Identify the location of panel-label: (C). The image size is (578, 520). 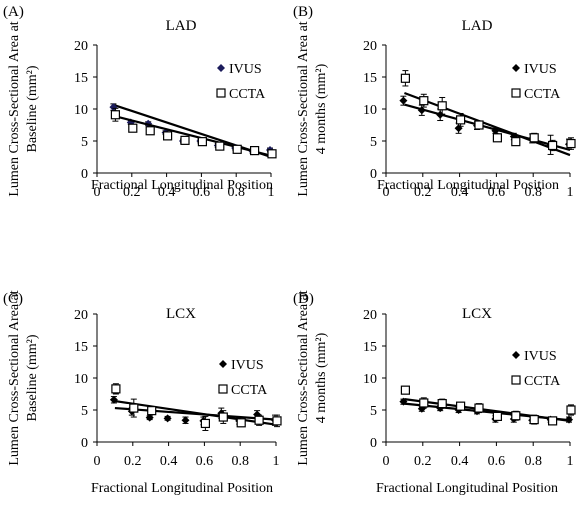
(13, 299).